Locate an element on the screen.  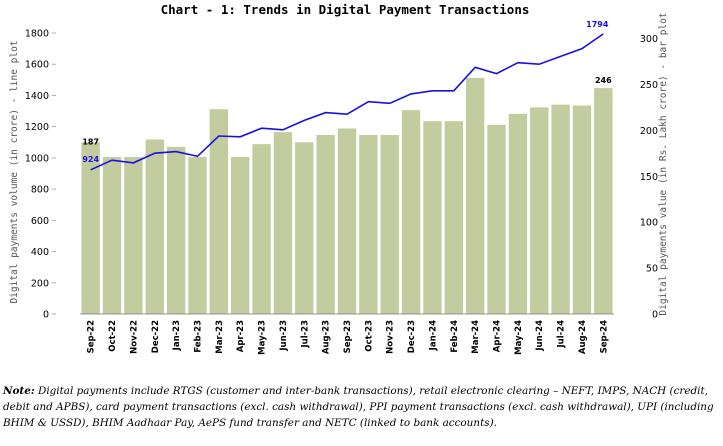
left-tick-label: 800 is located at coordinates (40, 190).